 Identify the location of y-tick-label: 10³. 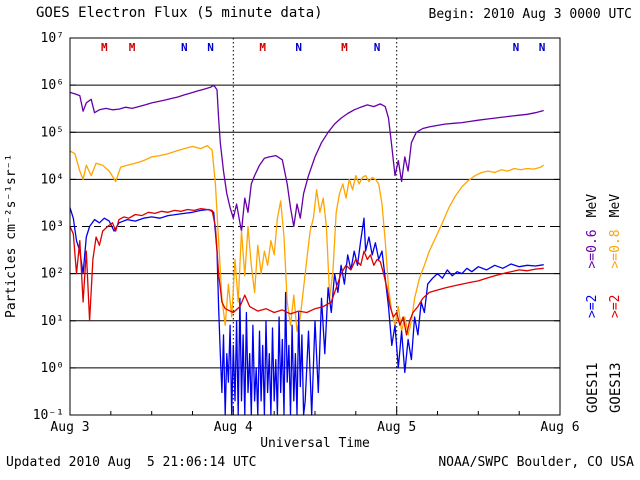
(52, 227).